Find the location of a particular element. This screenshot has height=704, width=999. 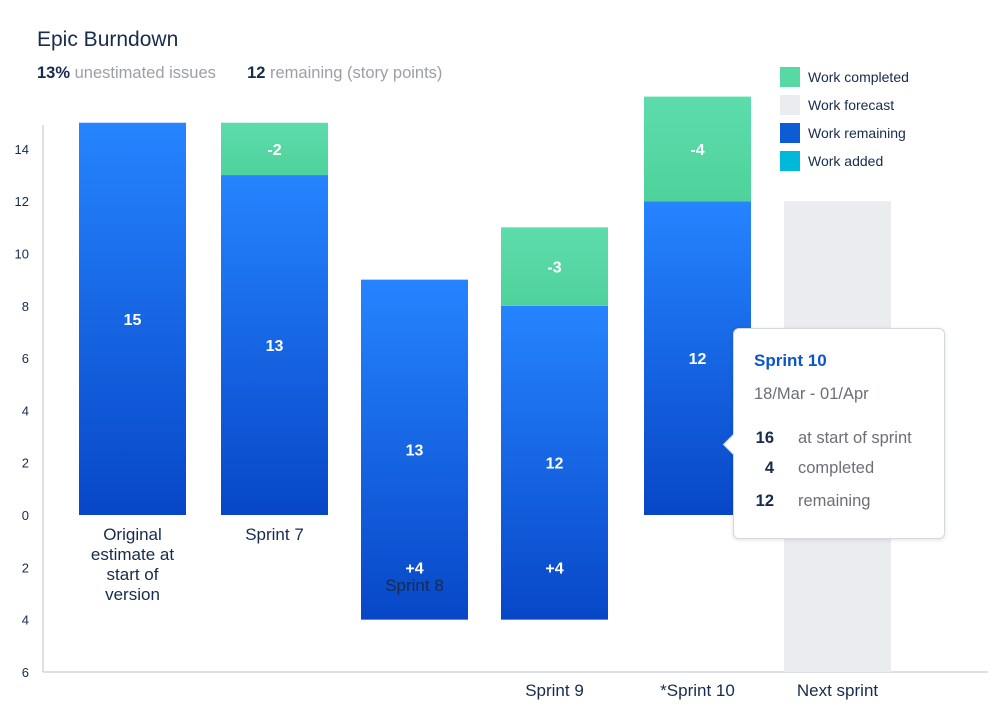

remaining-label: remaining (story points) is located at coordinates (356, 73).